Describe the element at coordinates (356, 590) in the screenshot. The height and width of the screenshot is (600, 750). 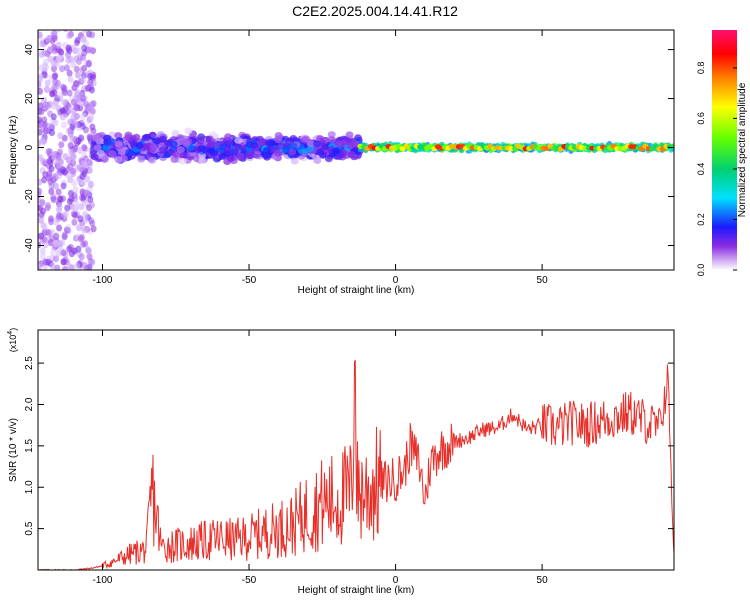
I see `snr-x-label: Height of straight line (km)` at that location.